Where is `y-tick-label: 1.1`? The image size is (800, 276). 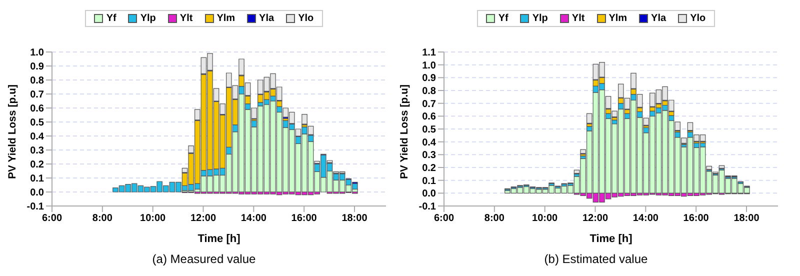 y-tick-label: 1.1 is located at coordinates (429, 53).